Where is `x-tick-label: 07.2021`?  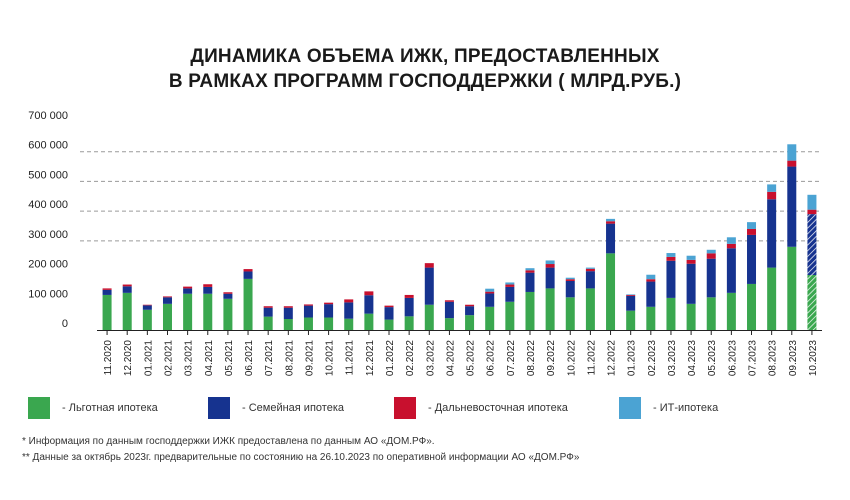 x-tick-label: 07.2021 is located at coordinates (269, 358).